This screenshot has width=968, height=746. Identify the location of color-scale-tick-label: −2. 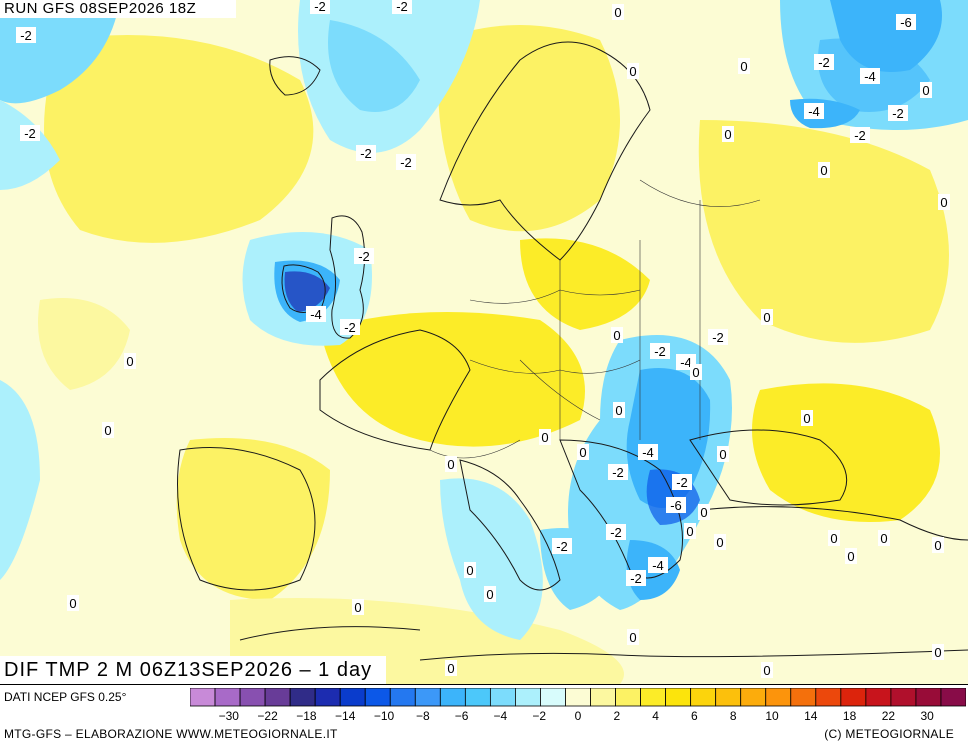
(539, 716).